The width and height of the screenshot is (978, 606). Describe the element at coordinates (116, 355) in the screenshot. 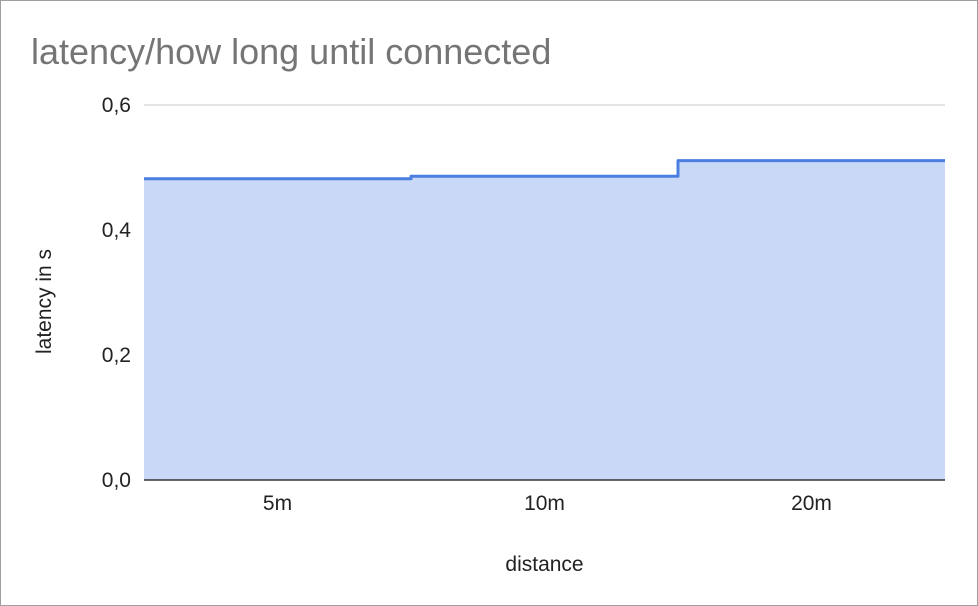

I see `y-tick-label: 0,2` at that location.